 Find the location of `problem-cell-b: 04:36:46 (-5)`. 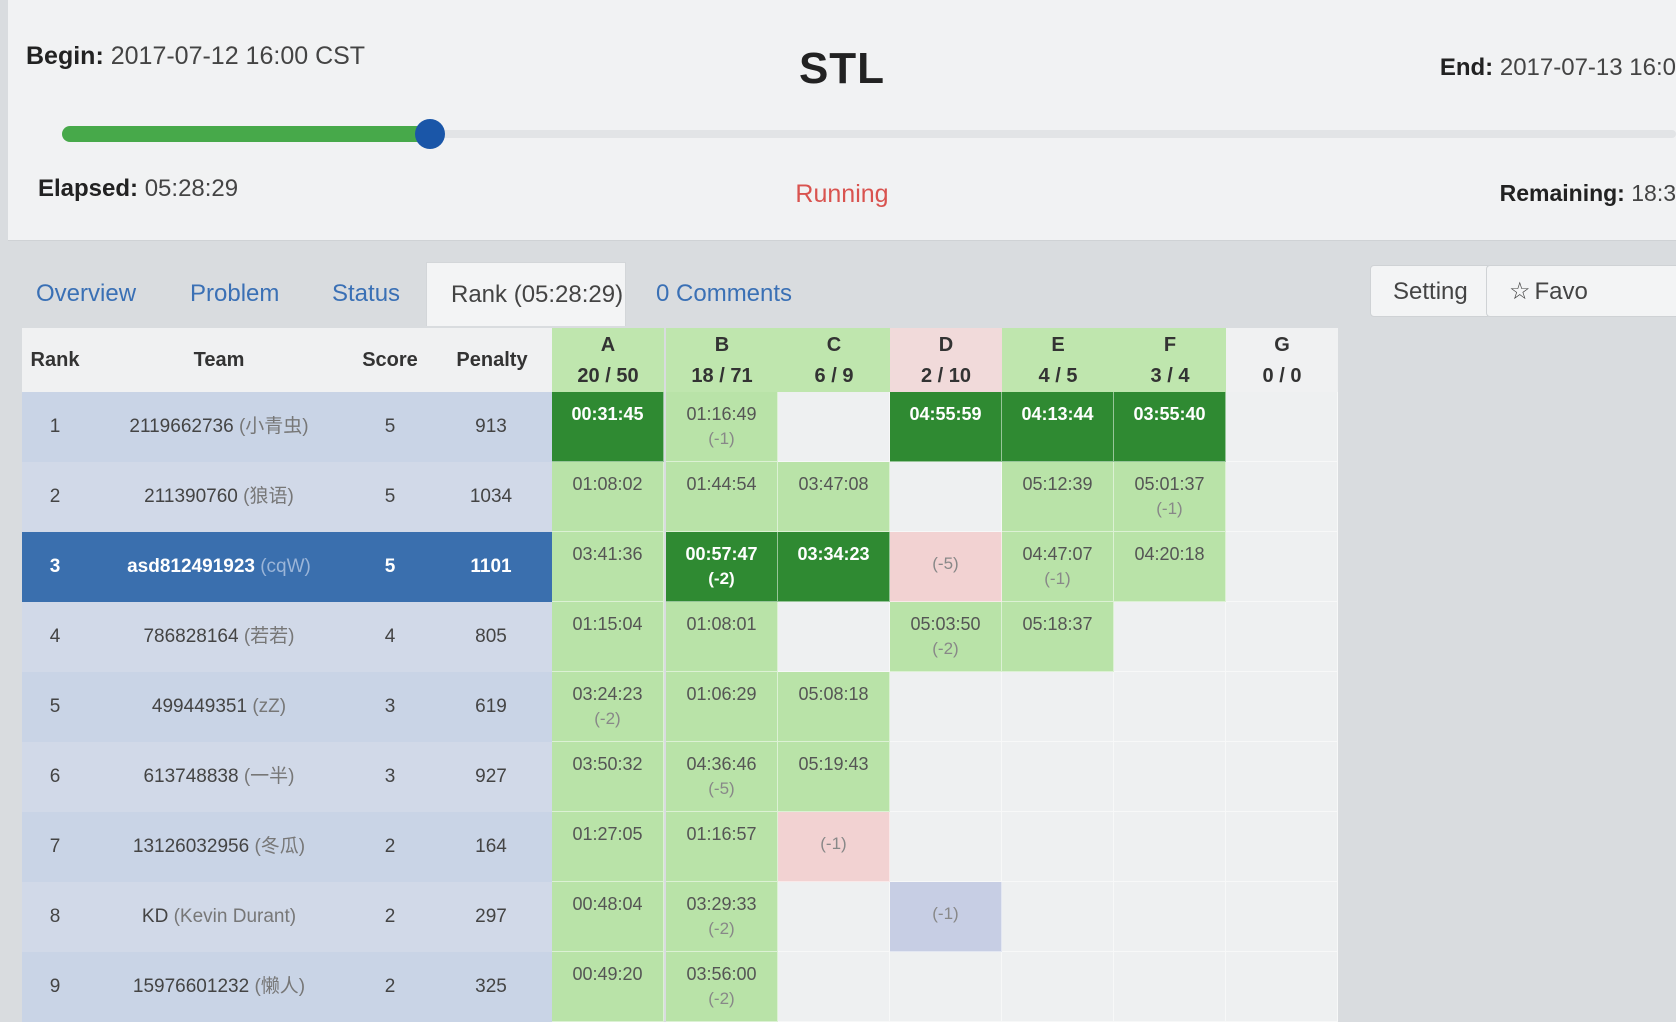

problem-cell-b: 04:36:46 (-5) is located at coordinates (722, 777).